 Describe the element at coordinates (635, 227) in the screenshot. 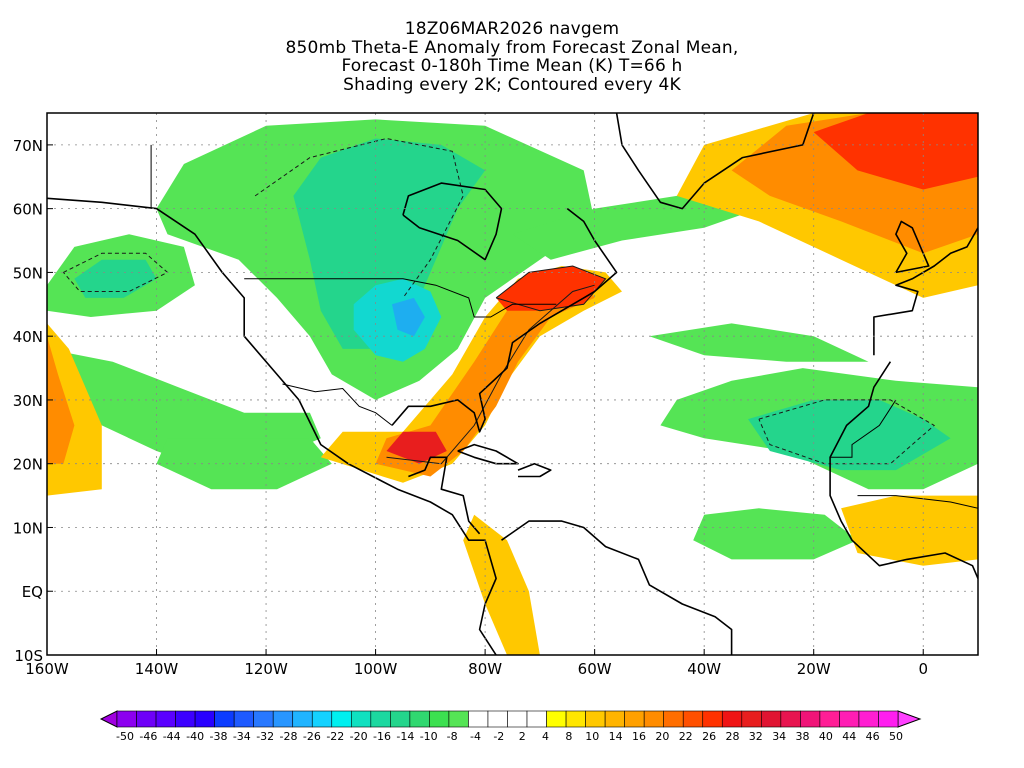

I see `north-atlantic-cold-band` at that location.